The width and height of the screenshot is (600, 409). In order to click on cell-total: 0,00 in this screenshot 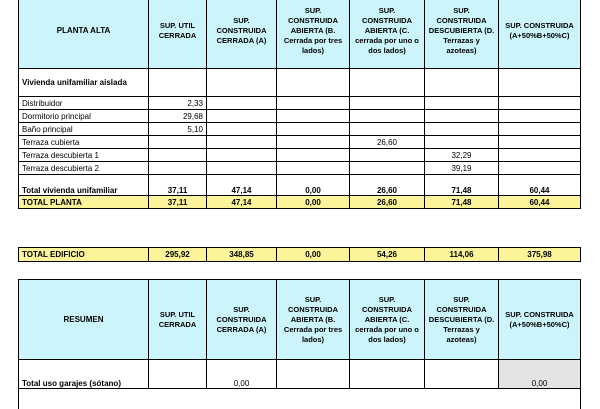, I will do `click(539, 374)`.